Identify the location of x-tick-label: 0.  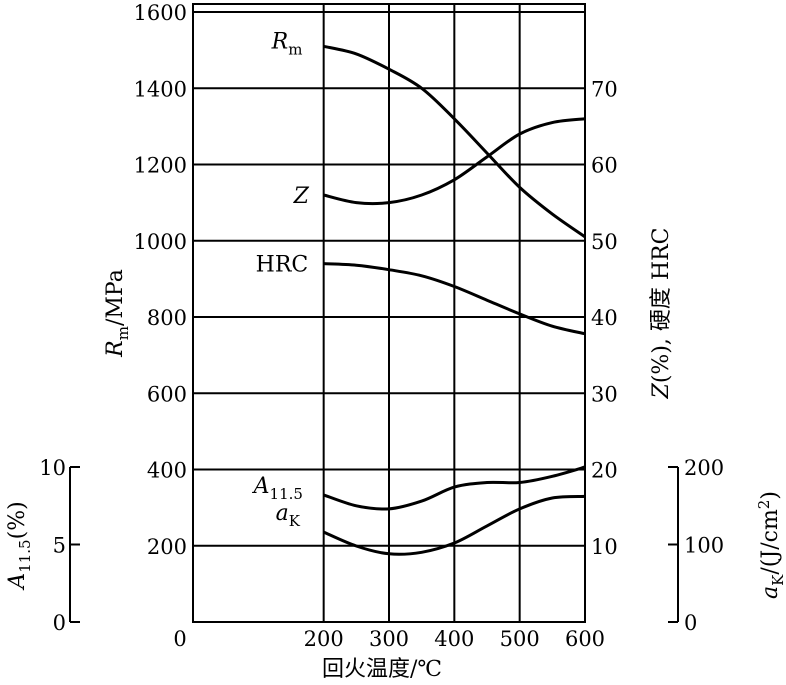
(179, 639).